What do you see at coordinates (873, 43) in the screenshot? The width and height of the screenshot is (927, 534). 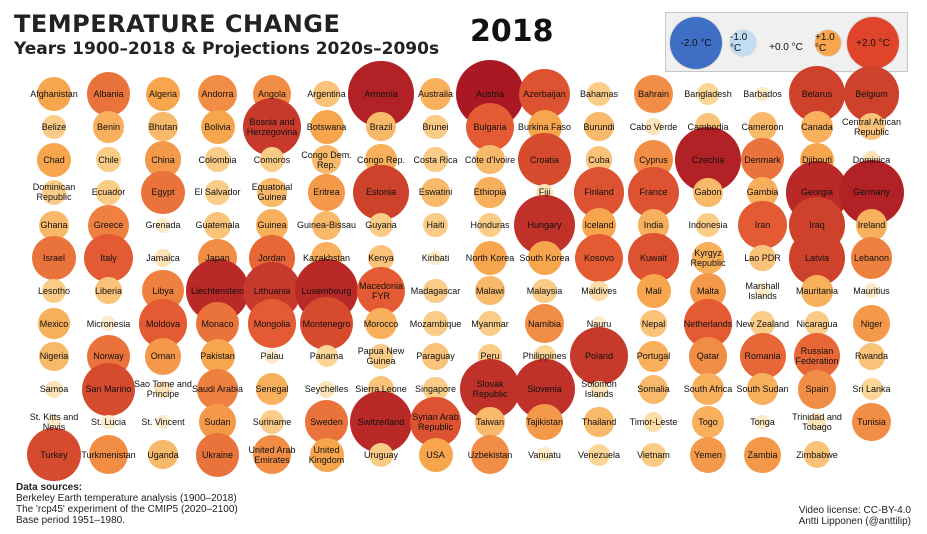 I see `legend-item: +2.0 °C` at bounding box center [873, 43].